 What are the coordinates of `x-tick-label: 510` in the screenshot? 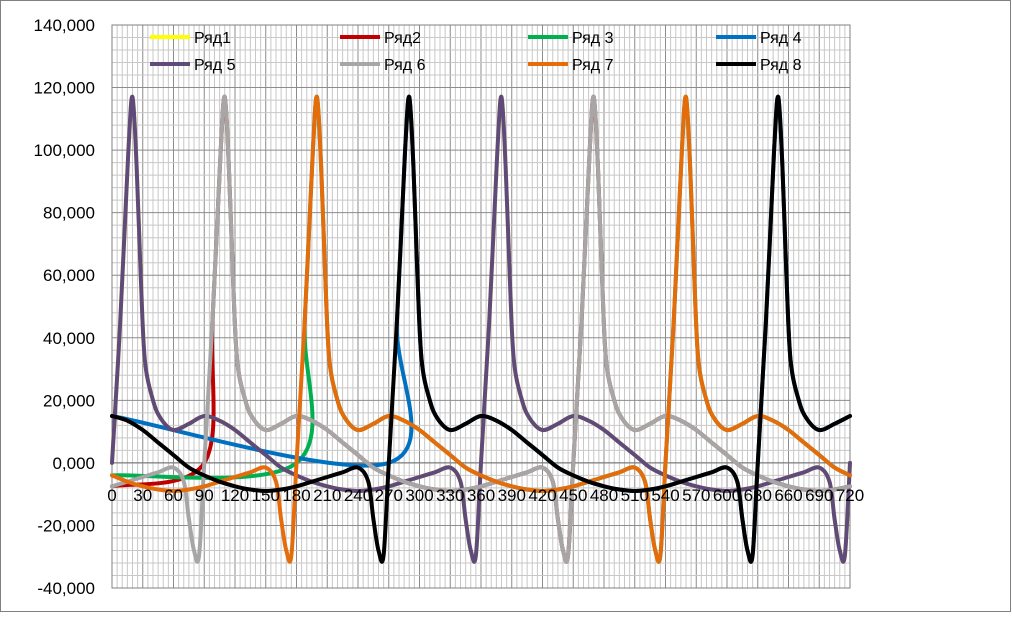 It's located at (635, 495).